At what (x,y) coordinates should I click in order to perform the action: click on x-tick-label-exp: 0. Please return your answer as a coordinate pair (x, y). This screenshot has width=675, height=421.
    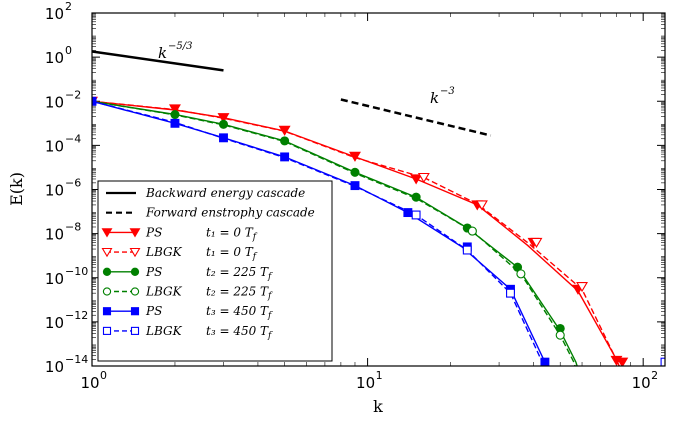
    Looking at the image, I should click on (103, 375).